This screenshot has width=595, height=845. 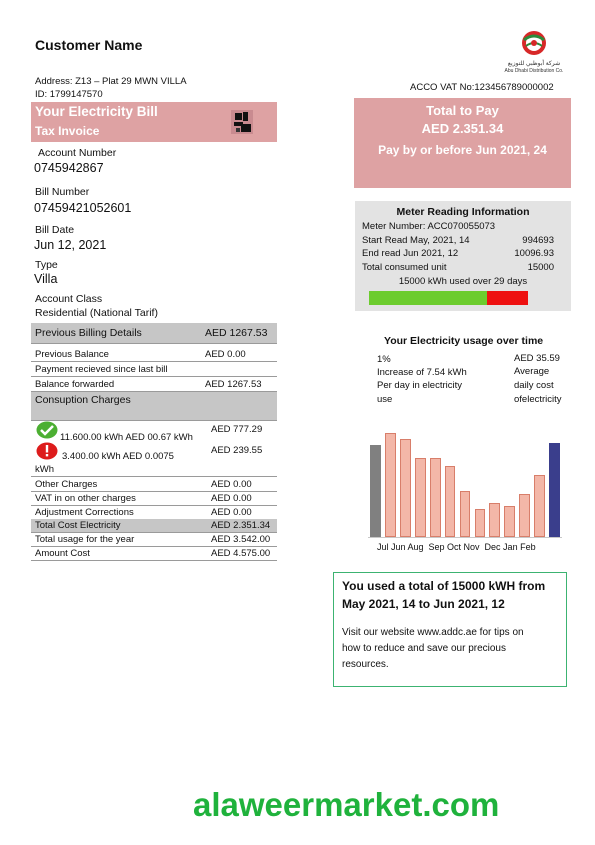 What do you see at coordinates (67, 131) in the screenshot?
I see `bill-subtitle: Tax Invoice` at bounding box center [67, 131].